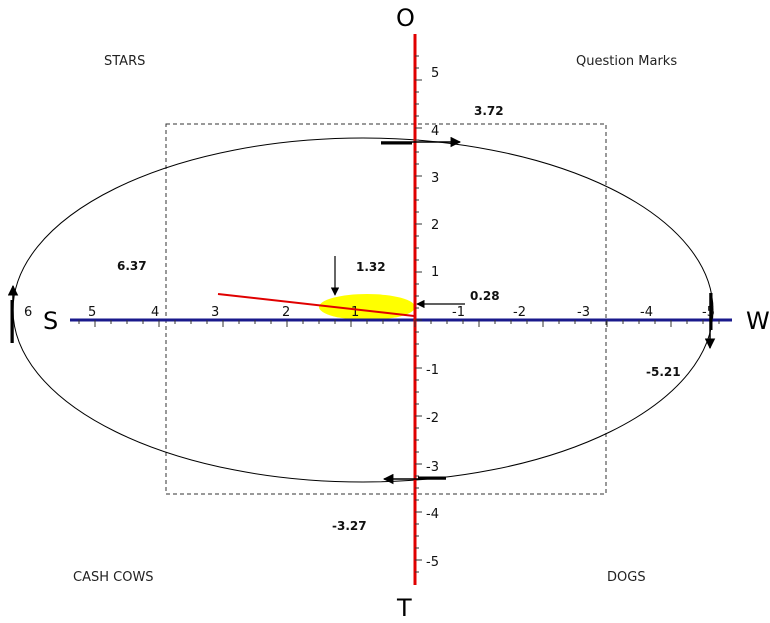  Describe the element at coordinates (215, 312) in the screenshot. I see `x-tick-label: 3` at that location.